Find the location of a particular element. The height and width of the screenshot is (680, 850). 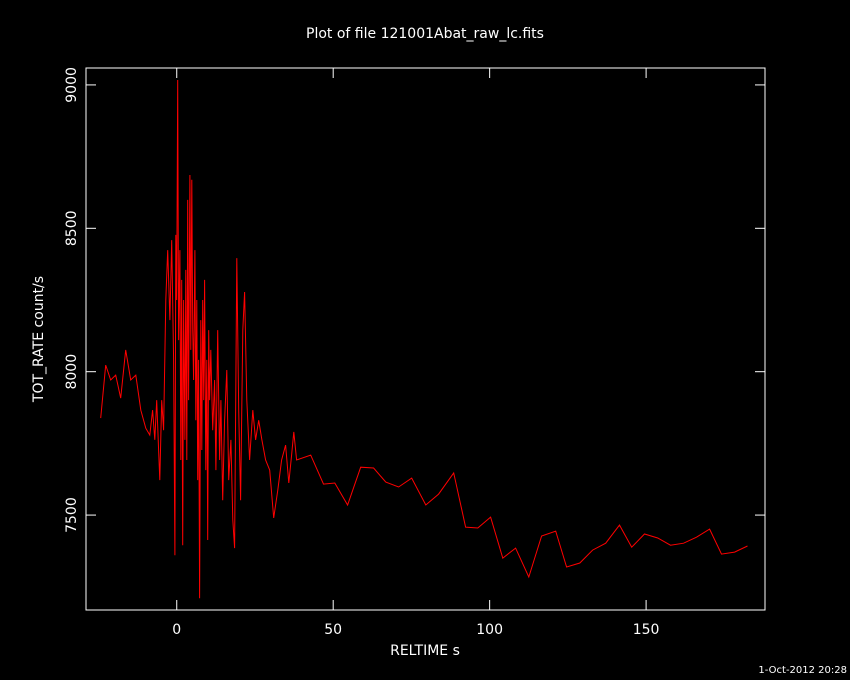

x-tick-label: 150 is located at coordinates (646, 630).